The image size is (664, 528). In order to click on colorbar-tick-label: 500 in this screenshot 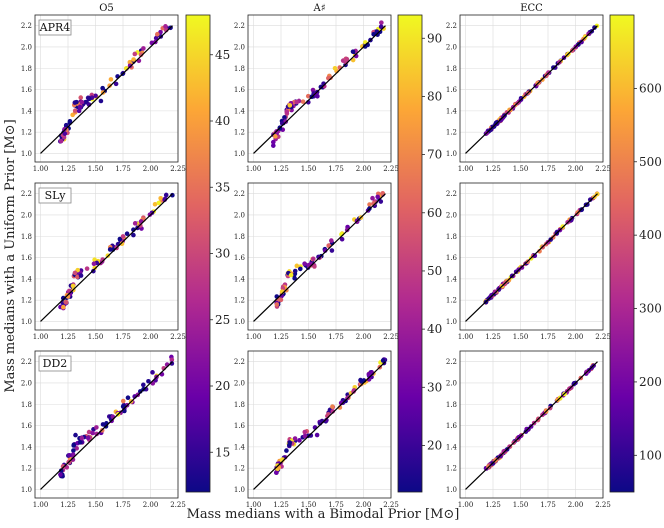, I will do `click(650, 162)`.